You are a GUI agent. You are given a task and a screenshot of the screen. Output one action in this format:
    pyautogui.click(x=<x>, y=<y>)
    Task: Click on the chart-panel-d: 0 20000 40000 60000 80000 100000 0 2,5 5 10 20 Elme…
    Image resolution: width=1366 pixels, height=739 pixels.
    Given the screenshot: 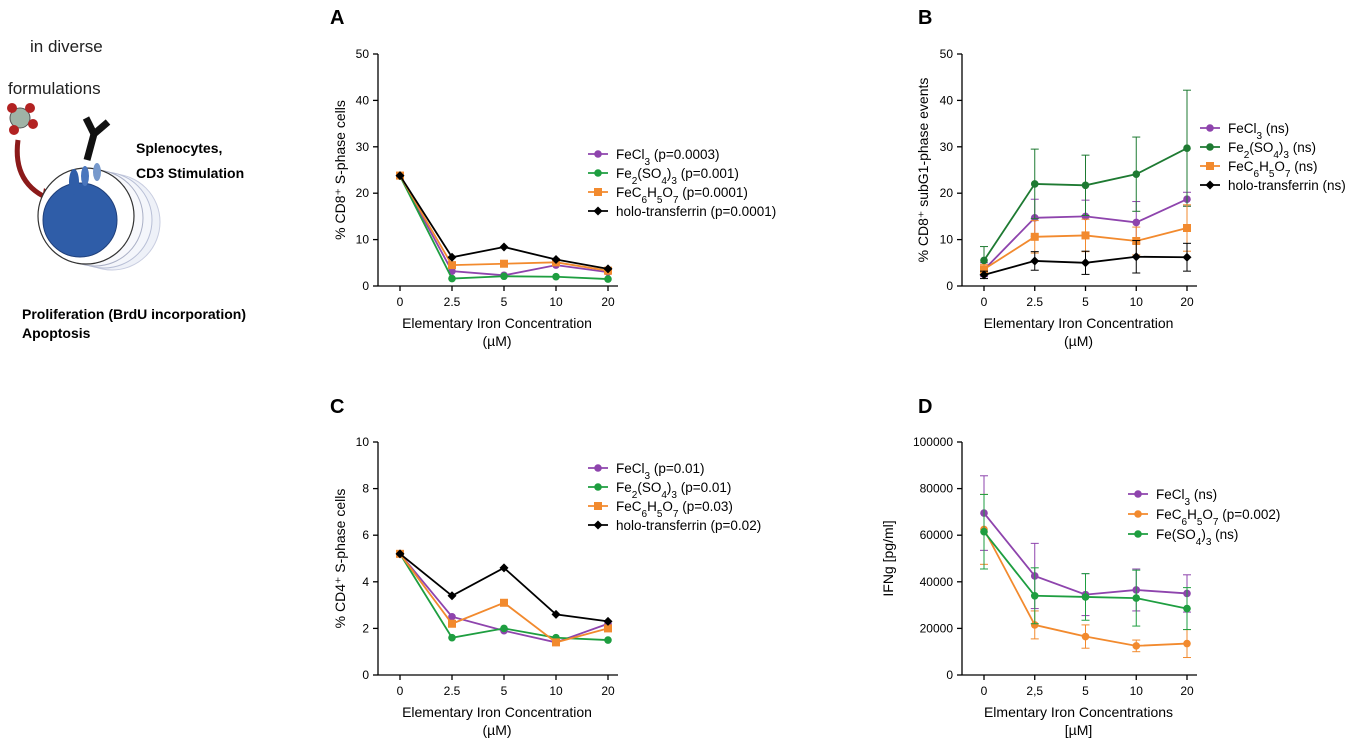 What is the action you would take?
    pyautogui.click(x=1080, y=586)
    